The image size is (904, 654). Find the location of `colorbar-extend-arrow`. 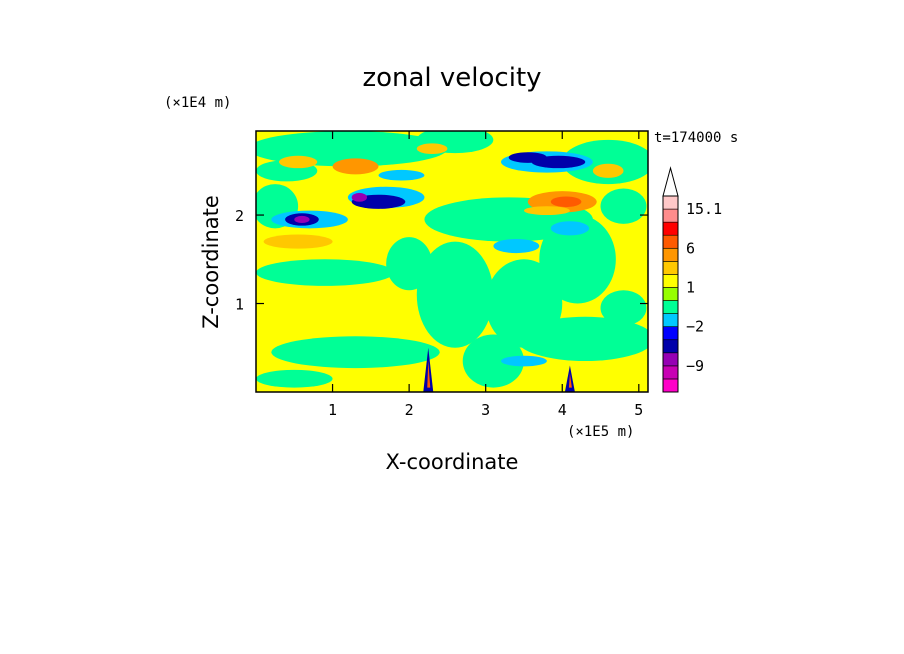

colorbar-extend-arrow is located at coordinates (670, 181).